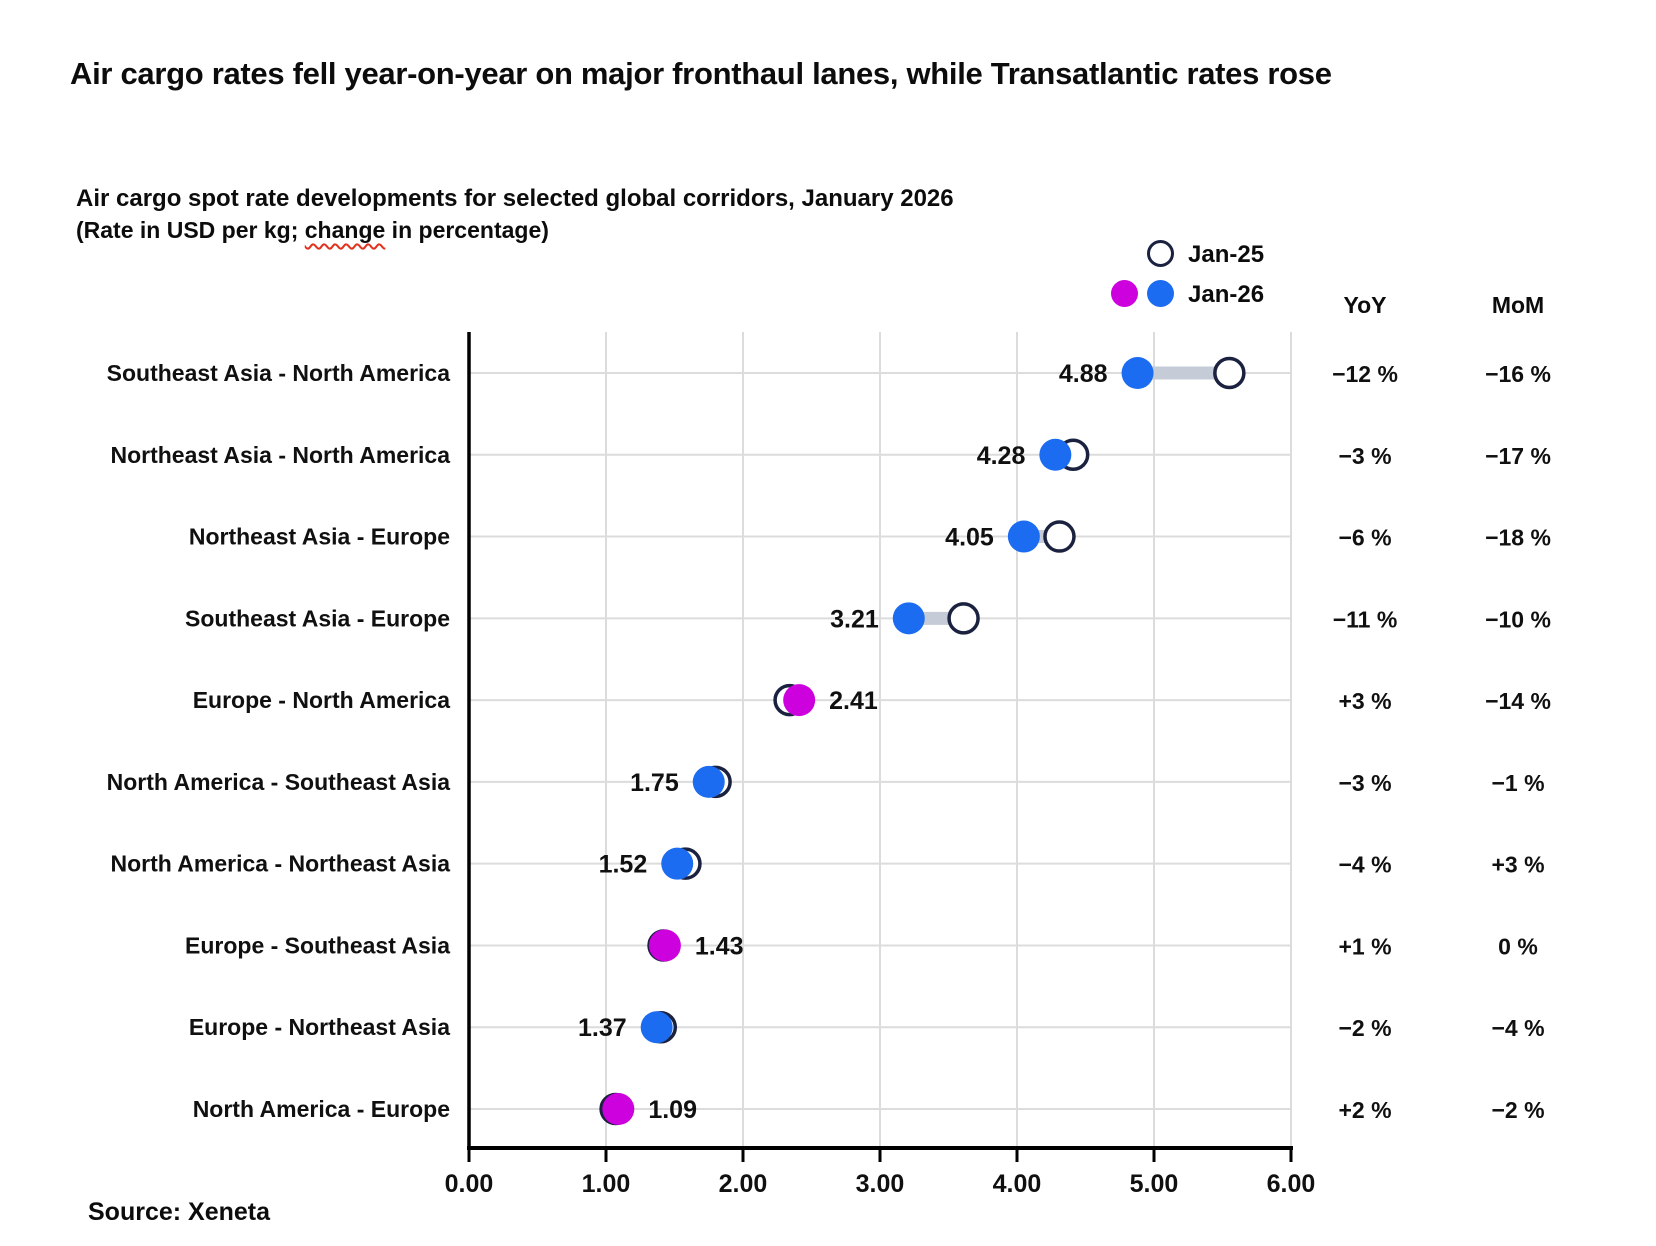 This screenshot has width=1656, height=1246. Describe the element at coordinates (190, 230) in the screenshot. I see `subtitle-note-prefix: (Rate in USD per kg;` at that location.